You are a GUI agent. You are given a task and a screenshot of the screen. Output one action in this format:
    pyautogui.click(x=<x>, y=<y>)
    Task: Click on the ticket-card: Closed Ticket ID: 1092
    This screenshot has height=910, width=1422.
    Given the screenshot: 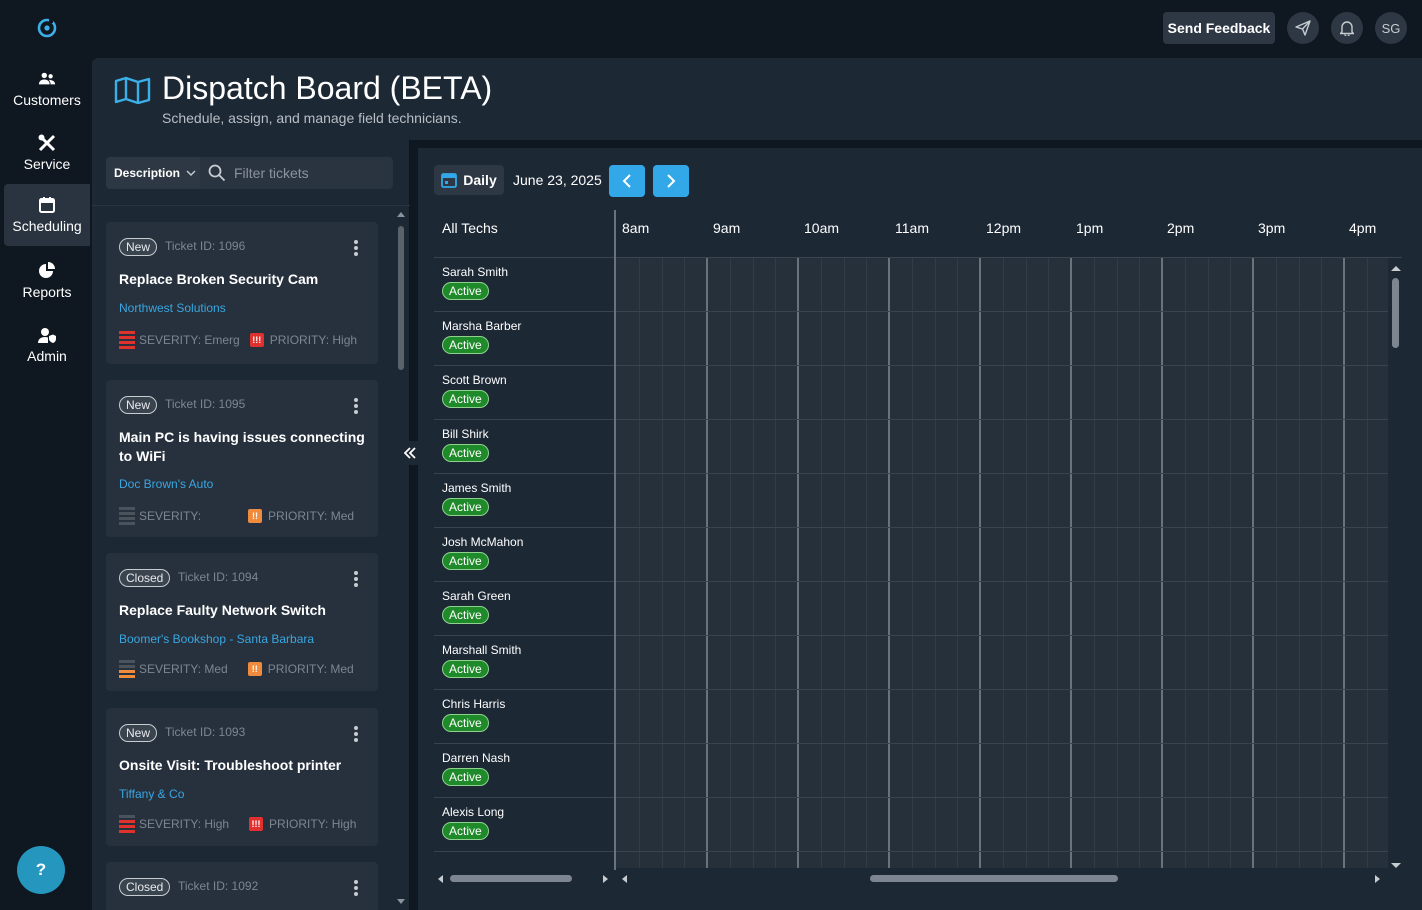 What is the action you would take?
    pyautogui.click(x=242, y=886)
    